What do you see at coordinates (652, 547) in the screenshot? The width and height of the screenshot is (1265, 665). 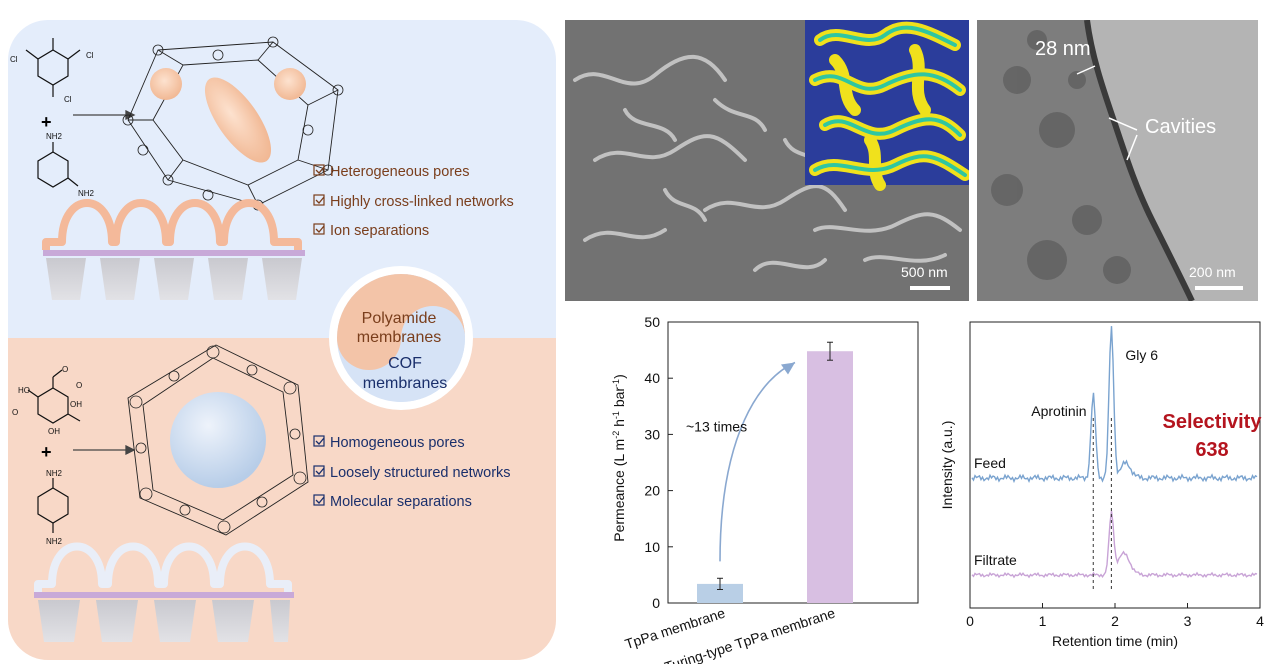 I see `y-tick-label: 10` at bounding box center [652, 547].